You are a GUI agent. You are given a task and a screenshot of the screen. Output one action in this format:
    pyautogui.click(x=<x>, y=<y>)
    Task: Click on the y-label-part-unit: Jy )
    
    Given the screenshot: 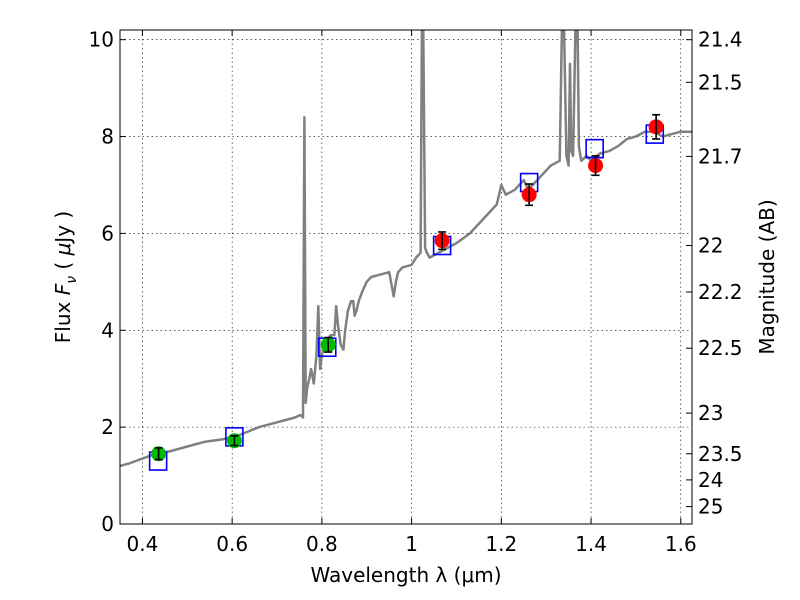 What is the action you would take?
    pyautogui.click(x=63, y=228)
    